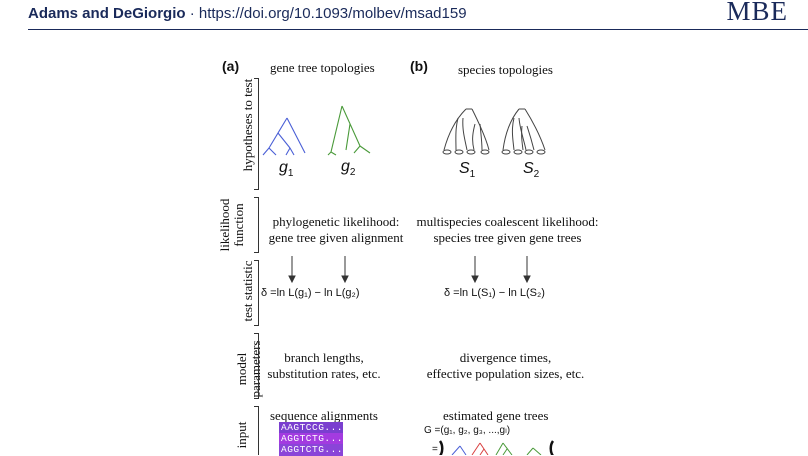  I want to click on tree-label-g1: g1, so click(286, 169).